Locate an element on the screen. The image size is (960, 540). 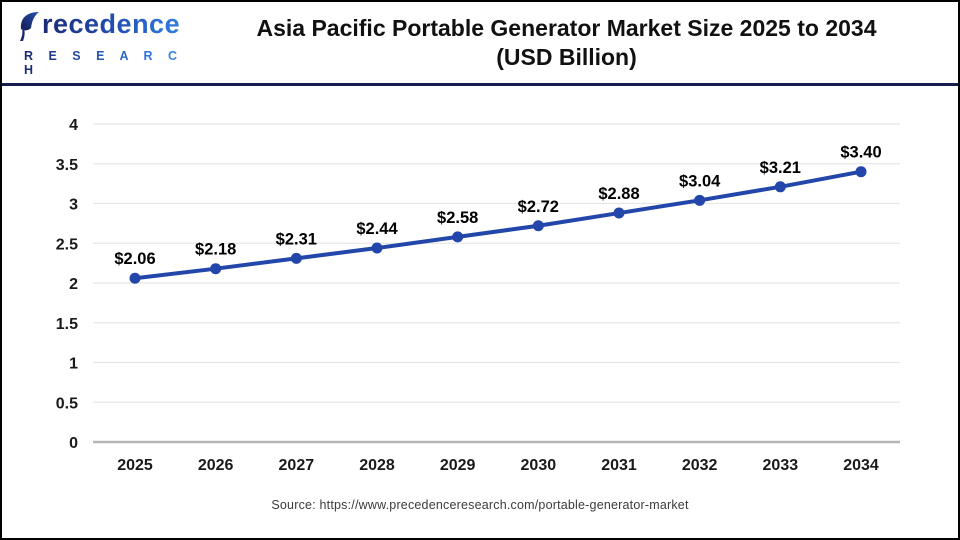
data-point-label: $2.06 is located at coordinates (134, 259).